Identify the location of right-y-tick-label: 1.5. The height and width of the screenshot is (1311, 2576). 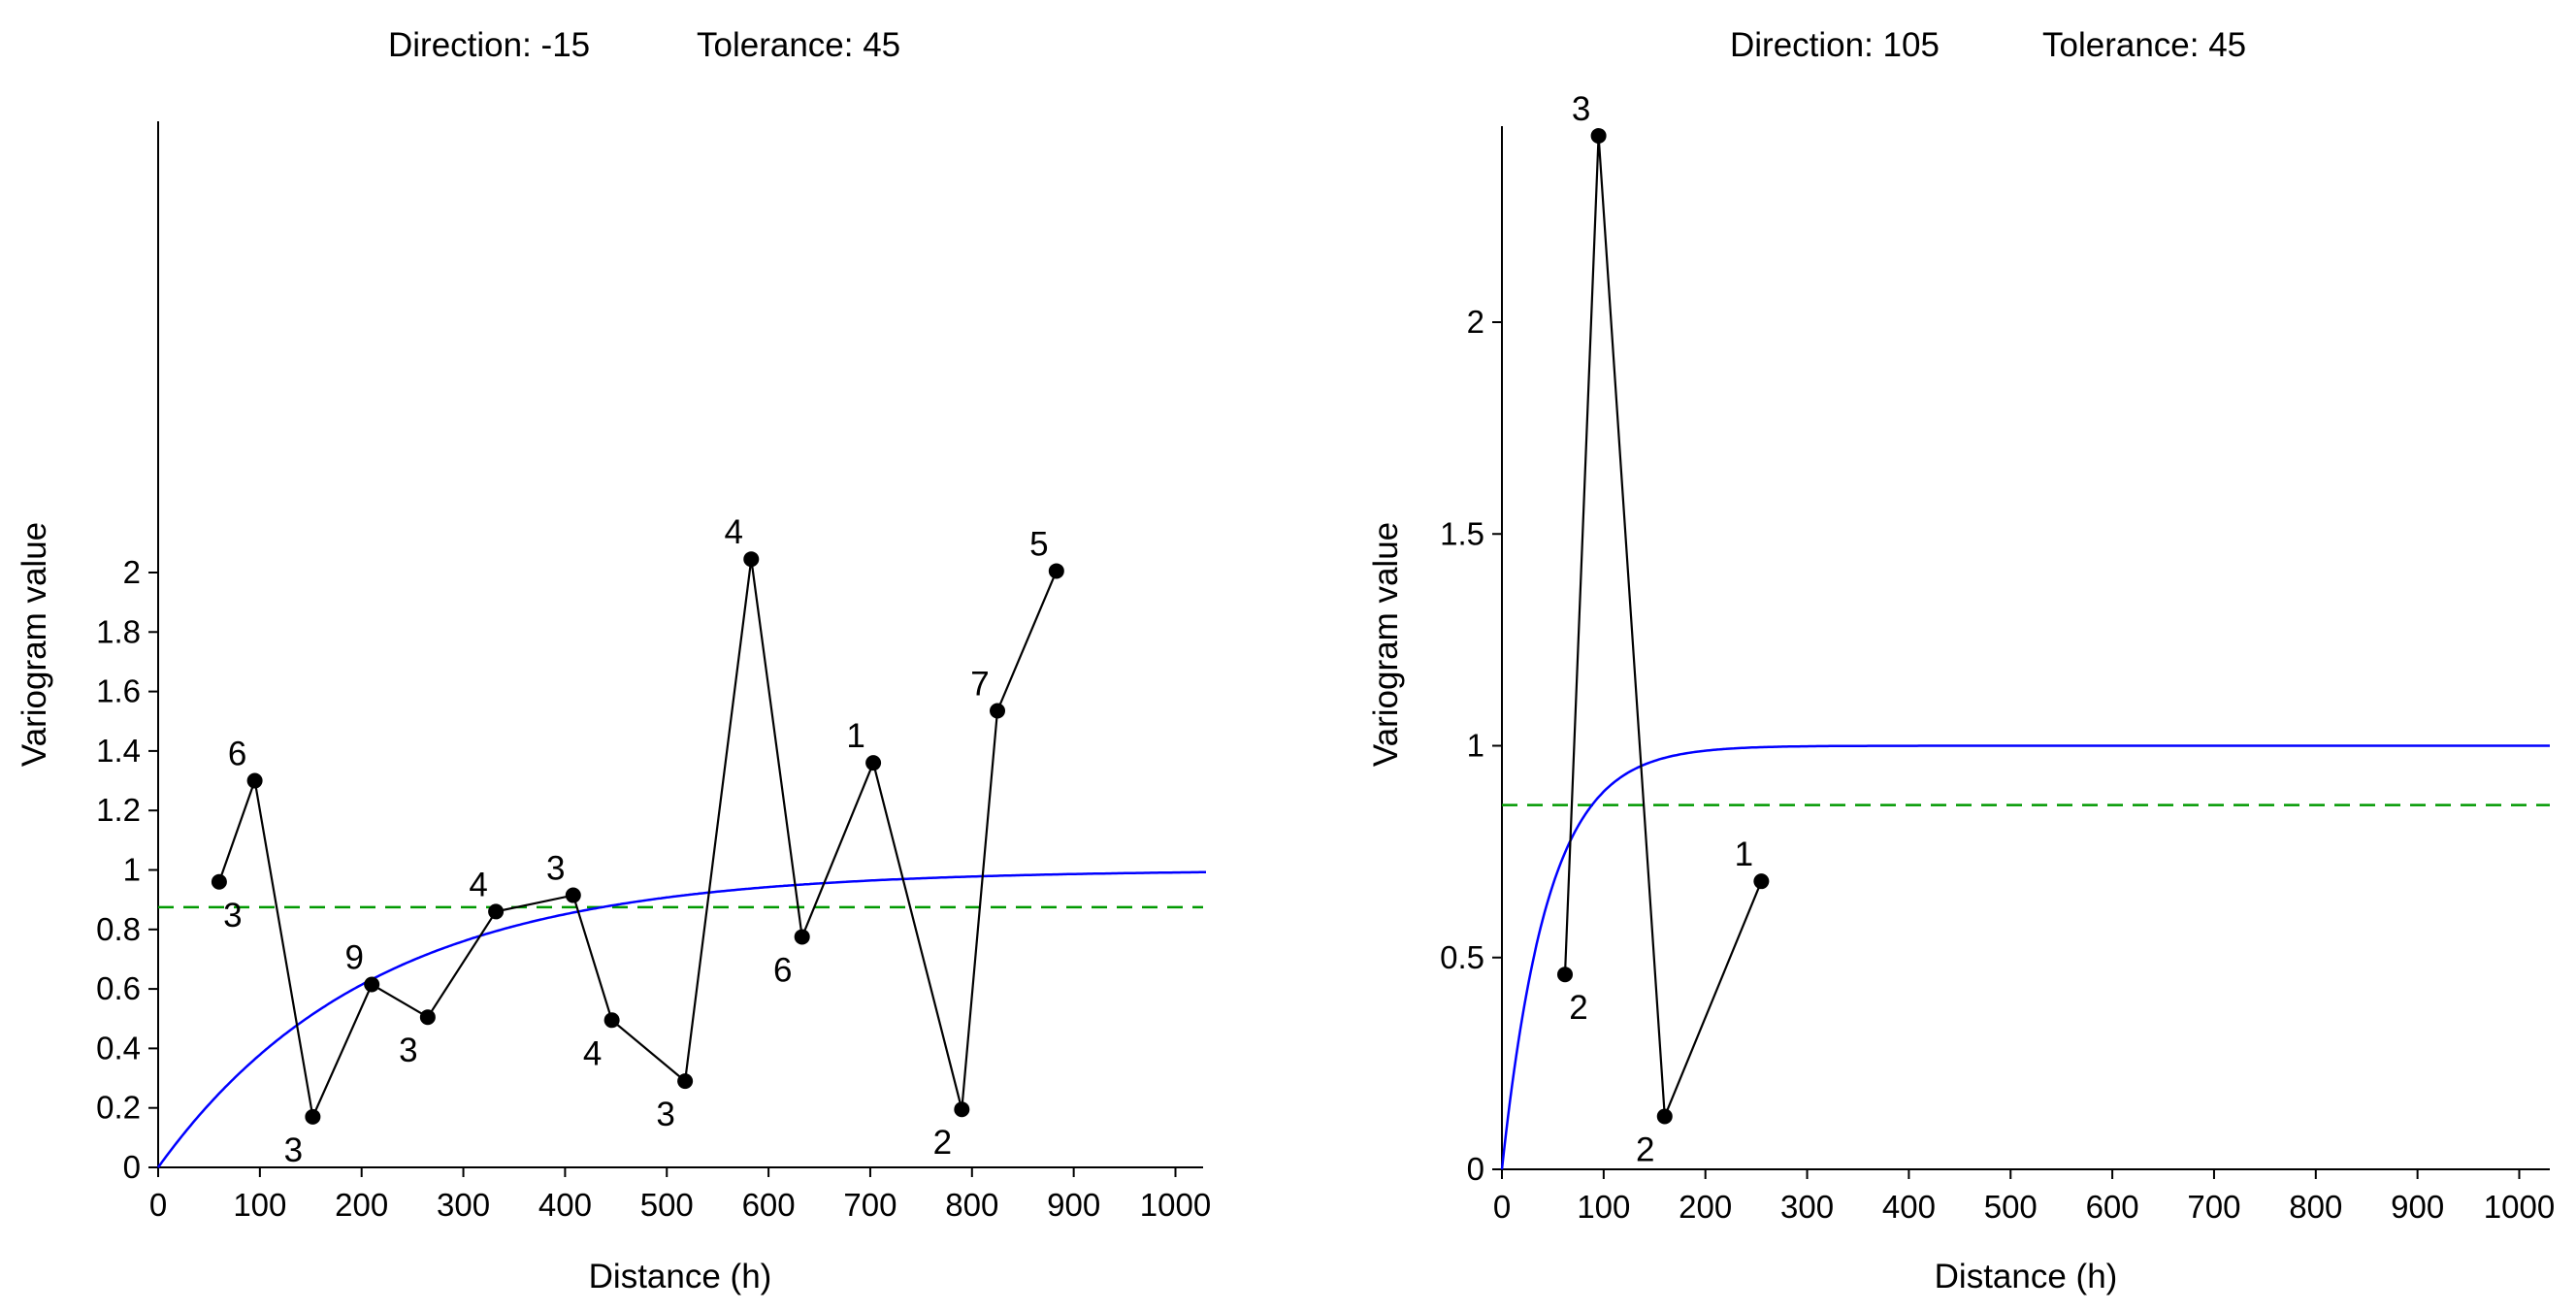
(1462, 533).